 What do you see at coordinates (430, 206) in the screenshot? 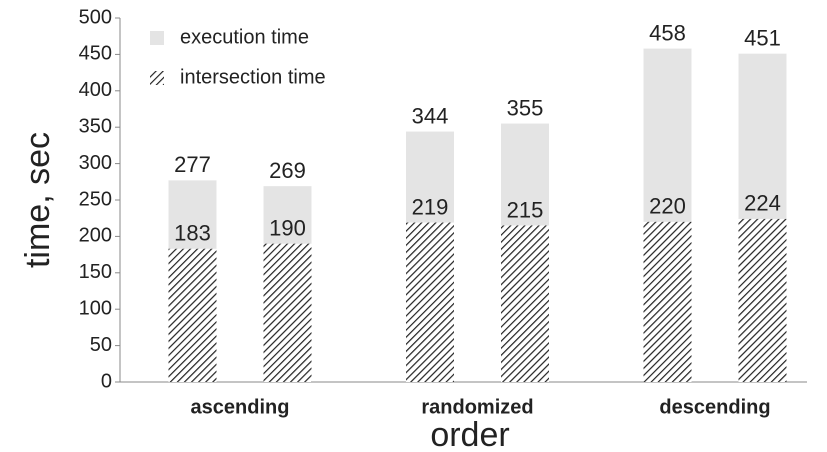
I see `data-label: 219` at bounding box center [430, 206].